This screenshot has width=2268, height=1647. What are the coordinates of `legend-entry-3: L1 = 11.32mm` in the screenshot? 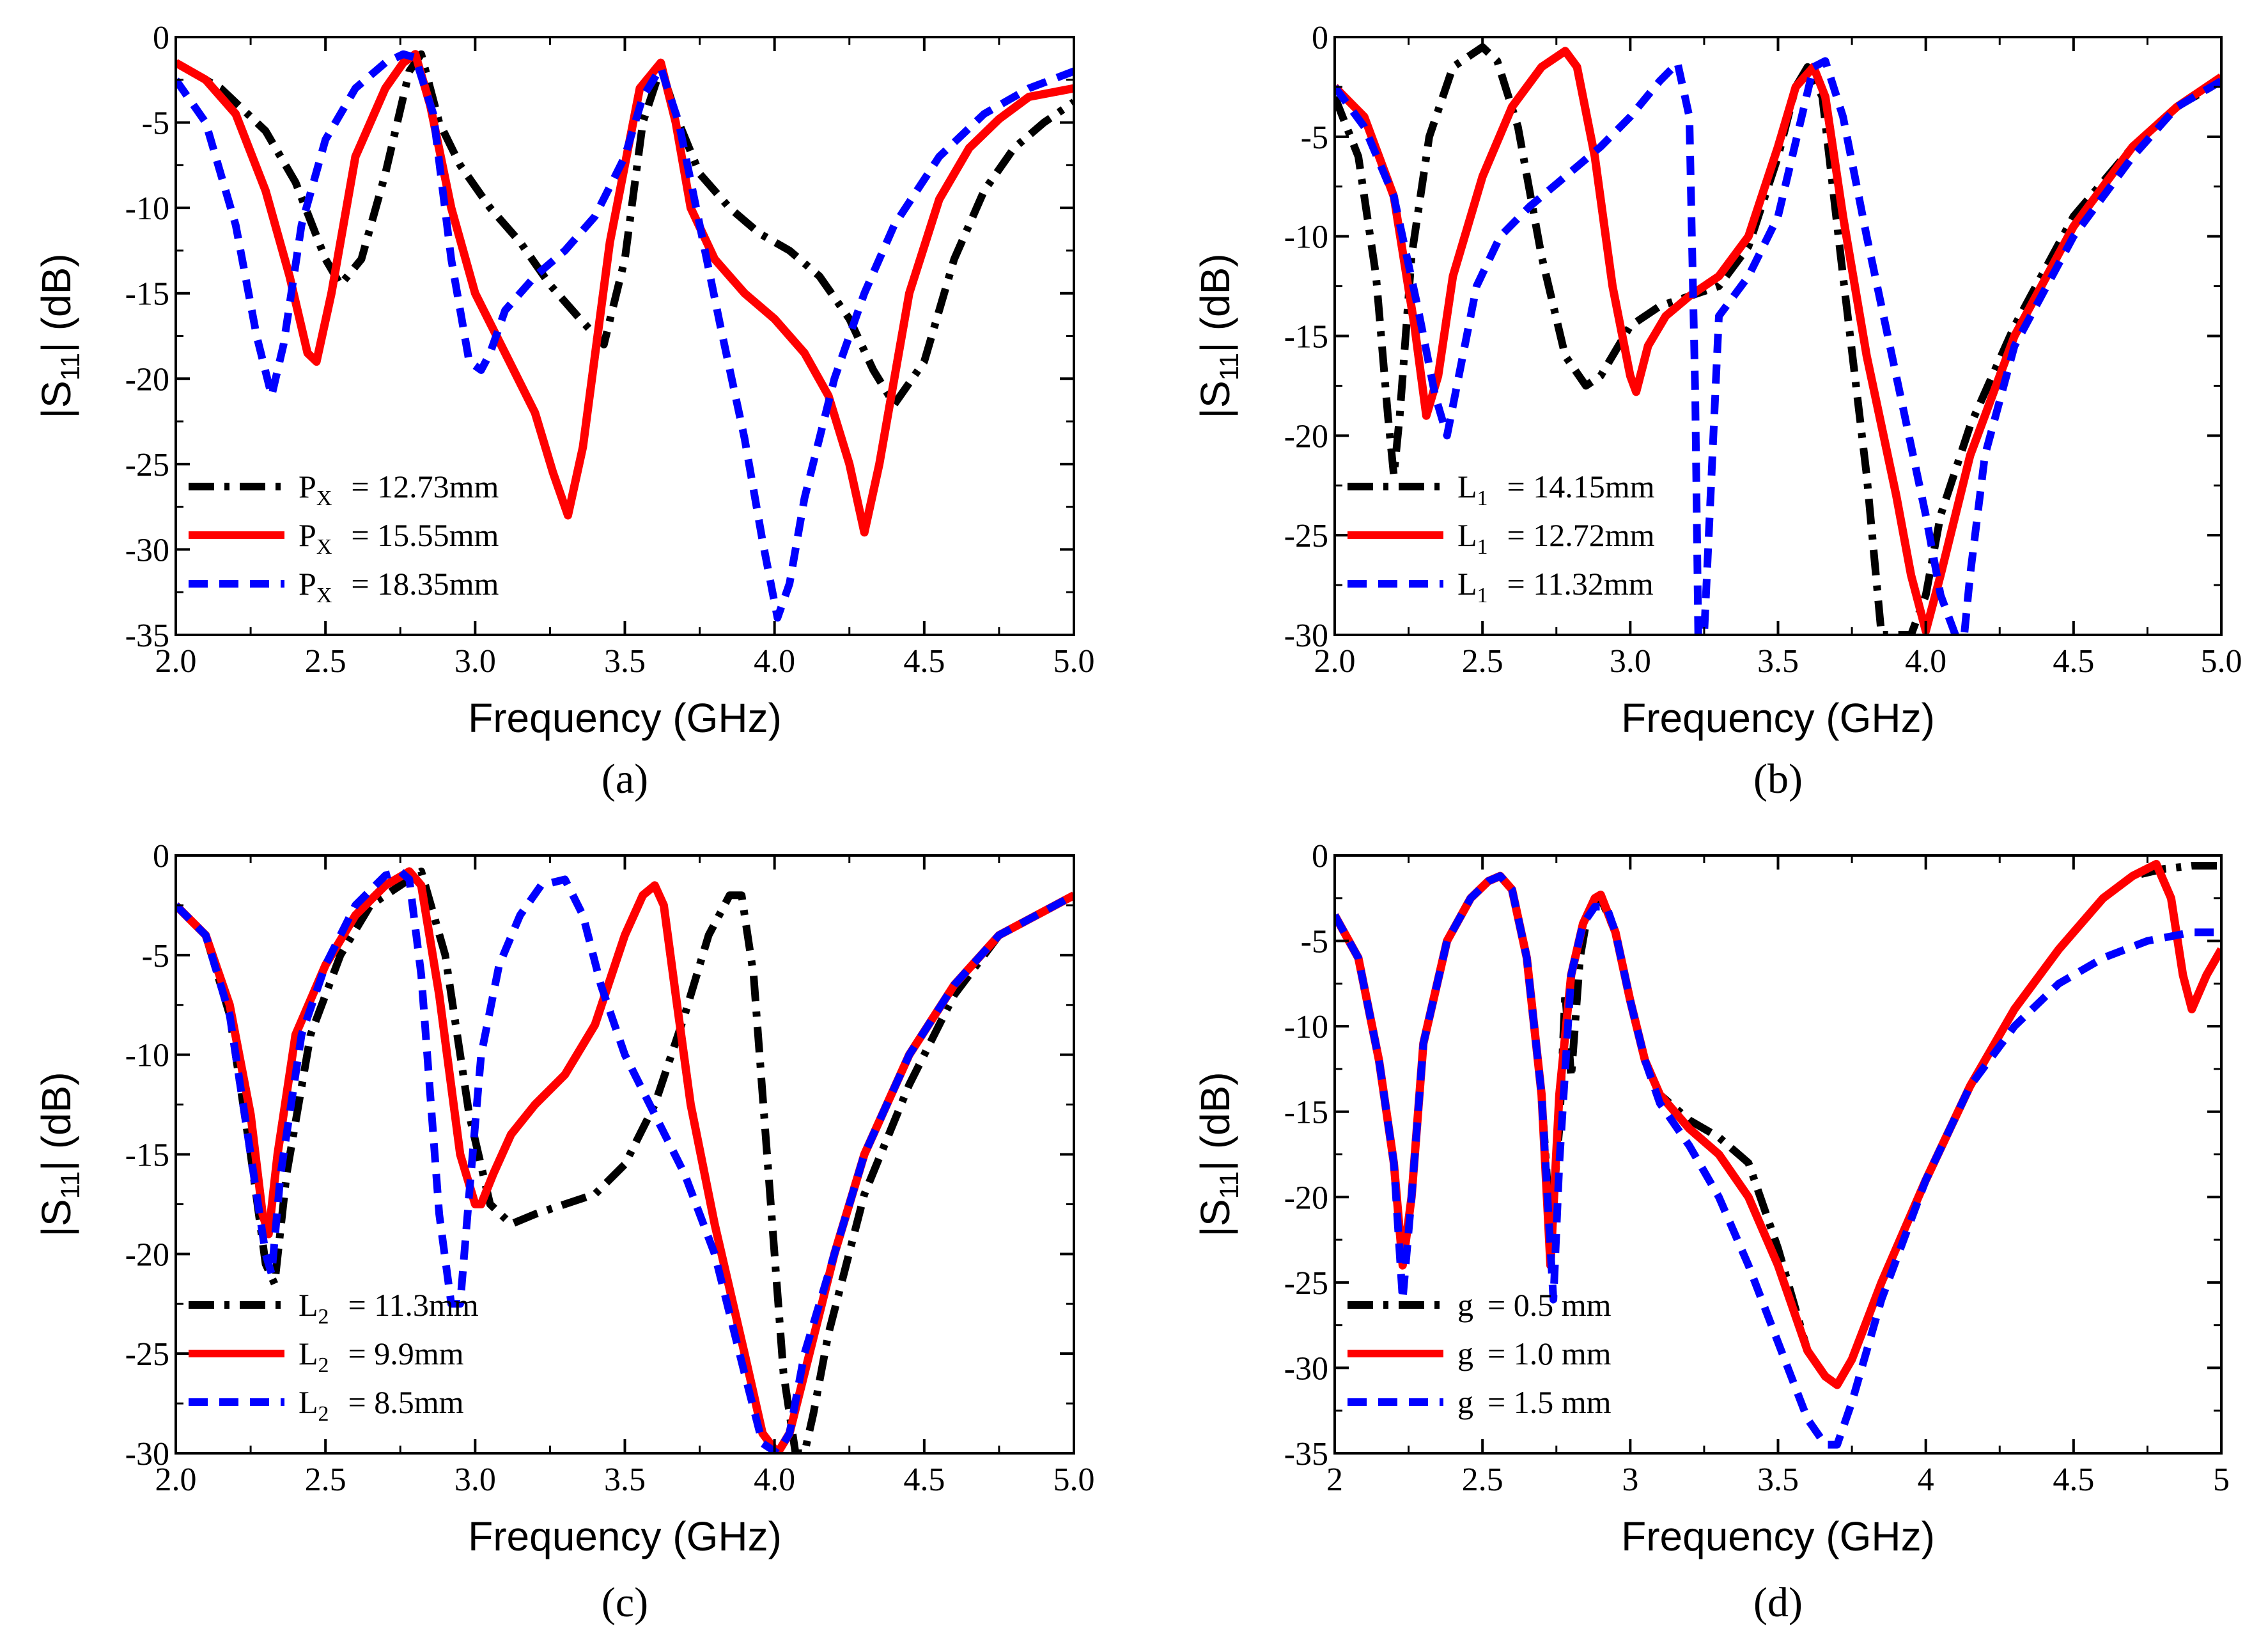 It's located at (1555, 586).